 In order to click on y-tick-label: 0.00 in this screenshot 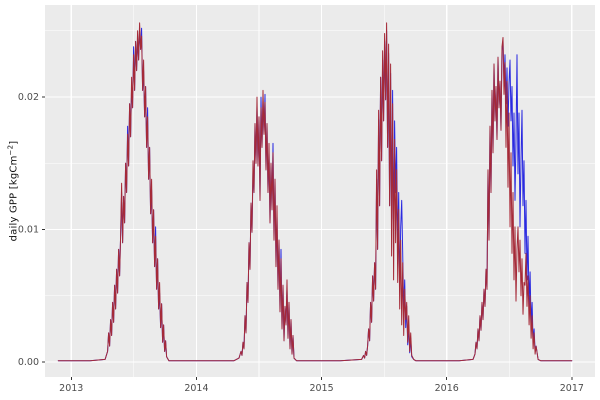, I will do `click(28, 362)`.